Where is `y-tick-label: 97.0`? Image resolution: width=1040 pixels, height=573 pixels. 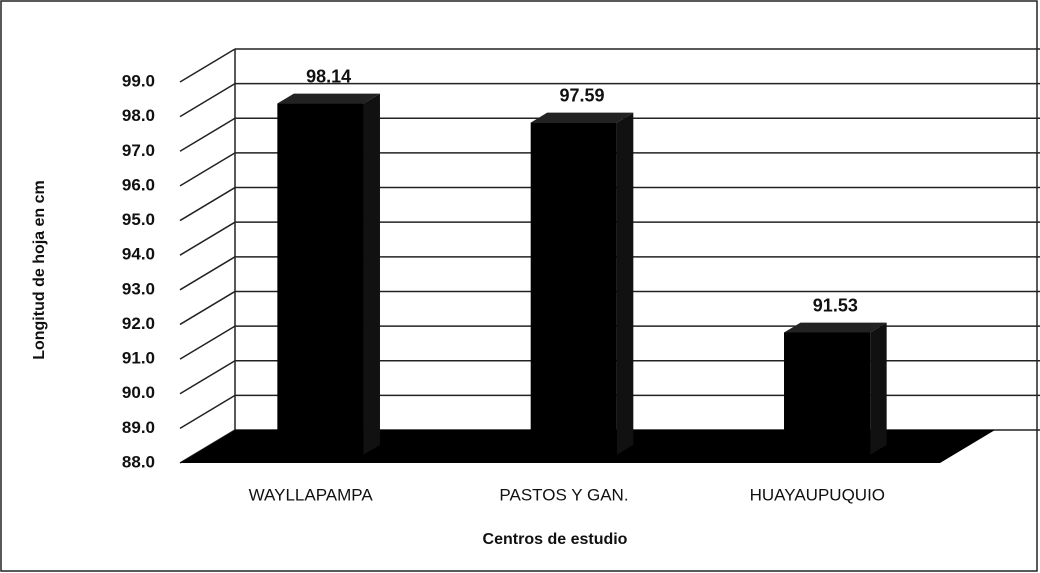
y-tick-label: 97.0 is located at coordinates (138, 150).